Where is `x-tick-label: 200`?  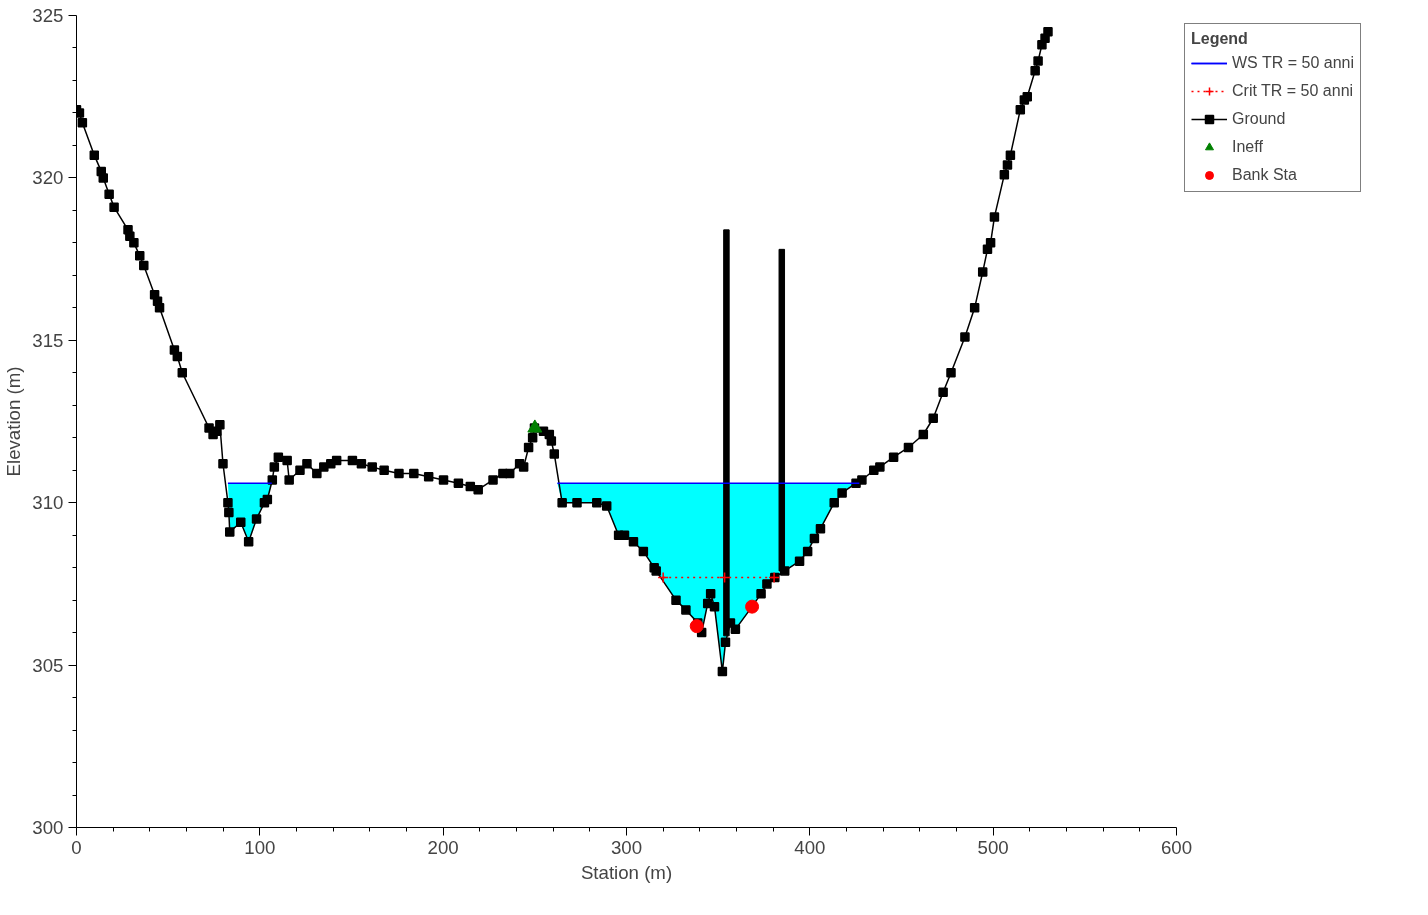
x-tick-label: 200 is located at coordinates (443, 847).